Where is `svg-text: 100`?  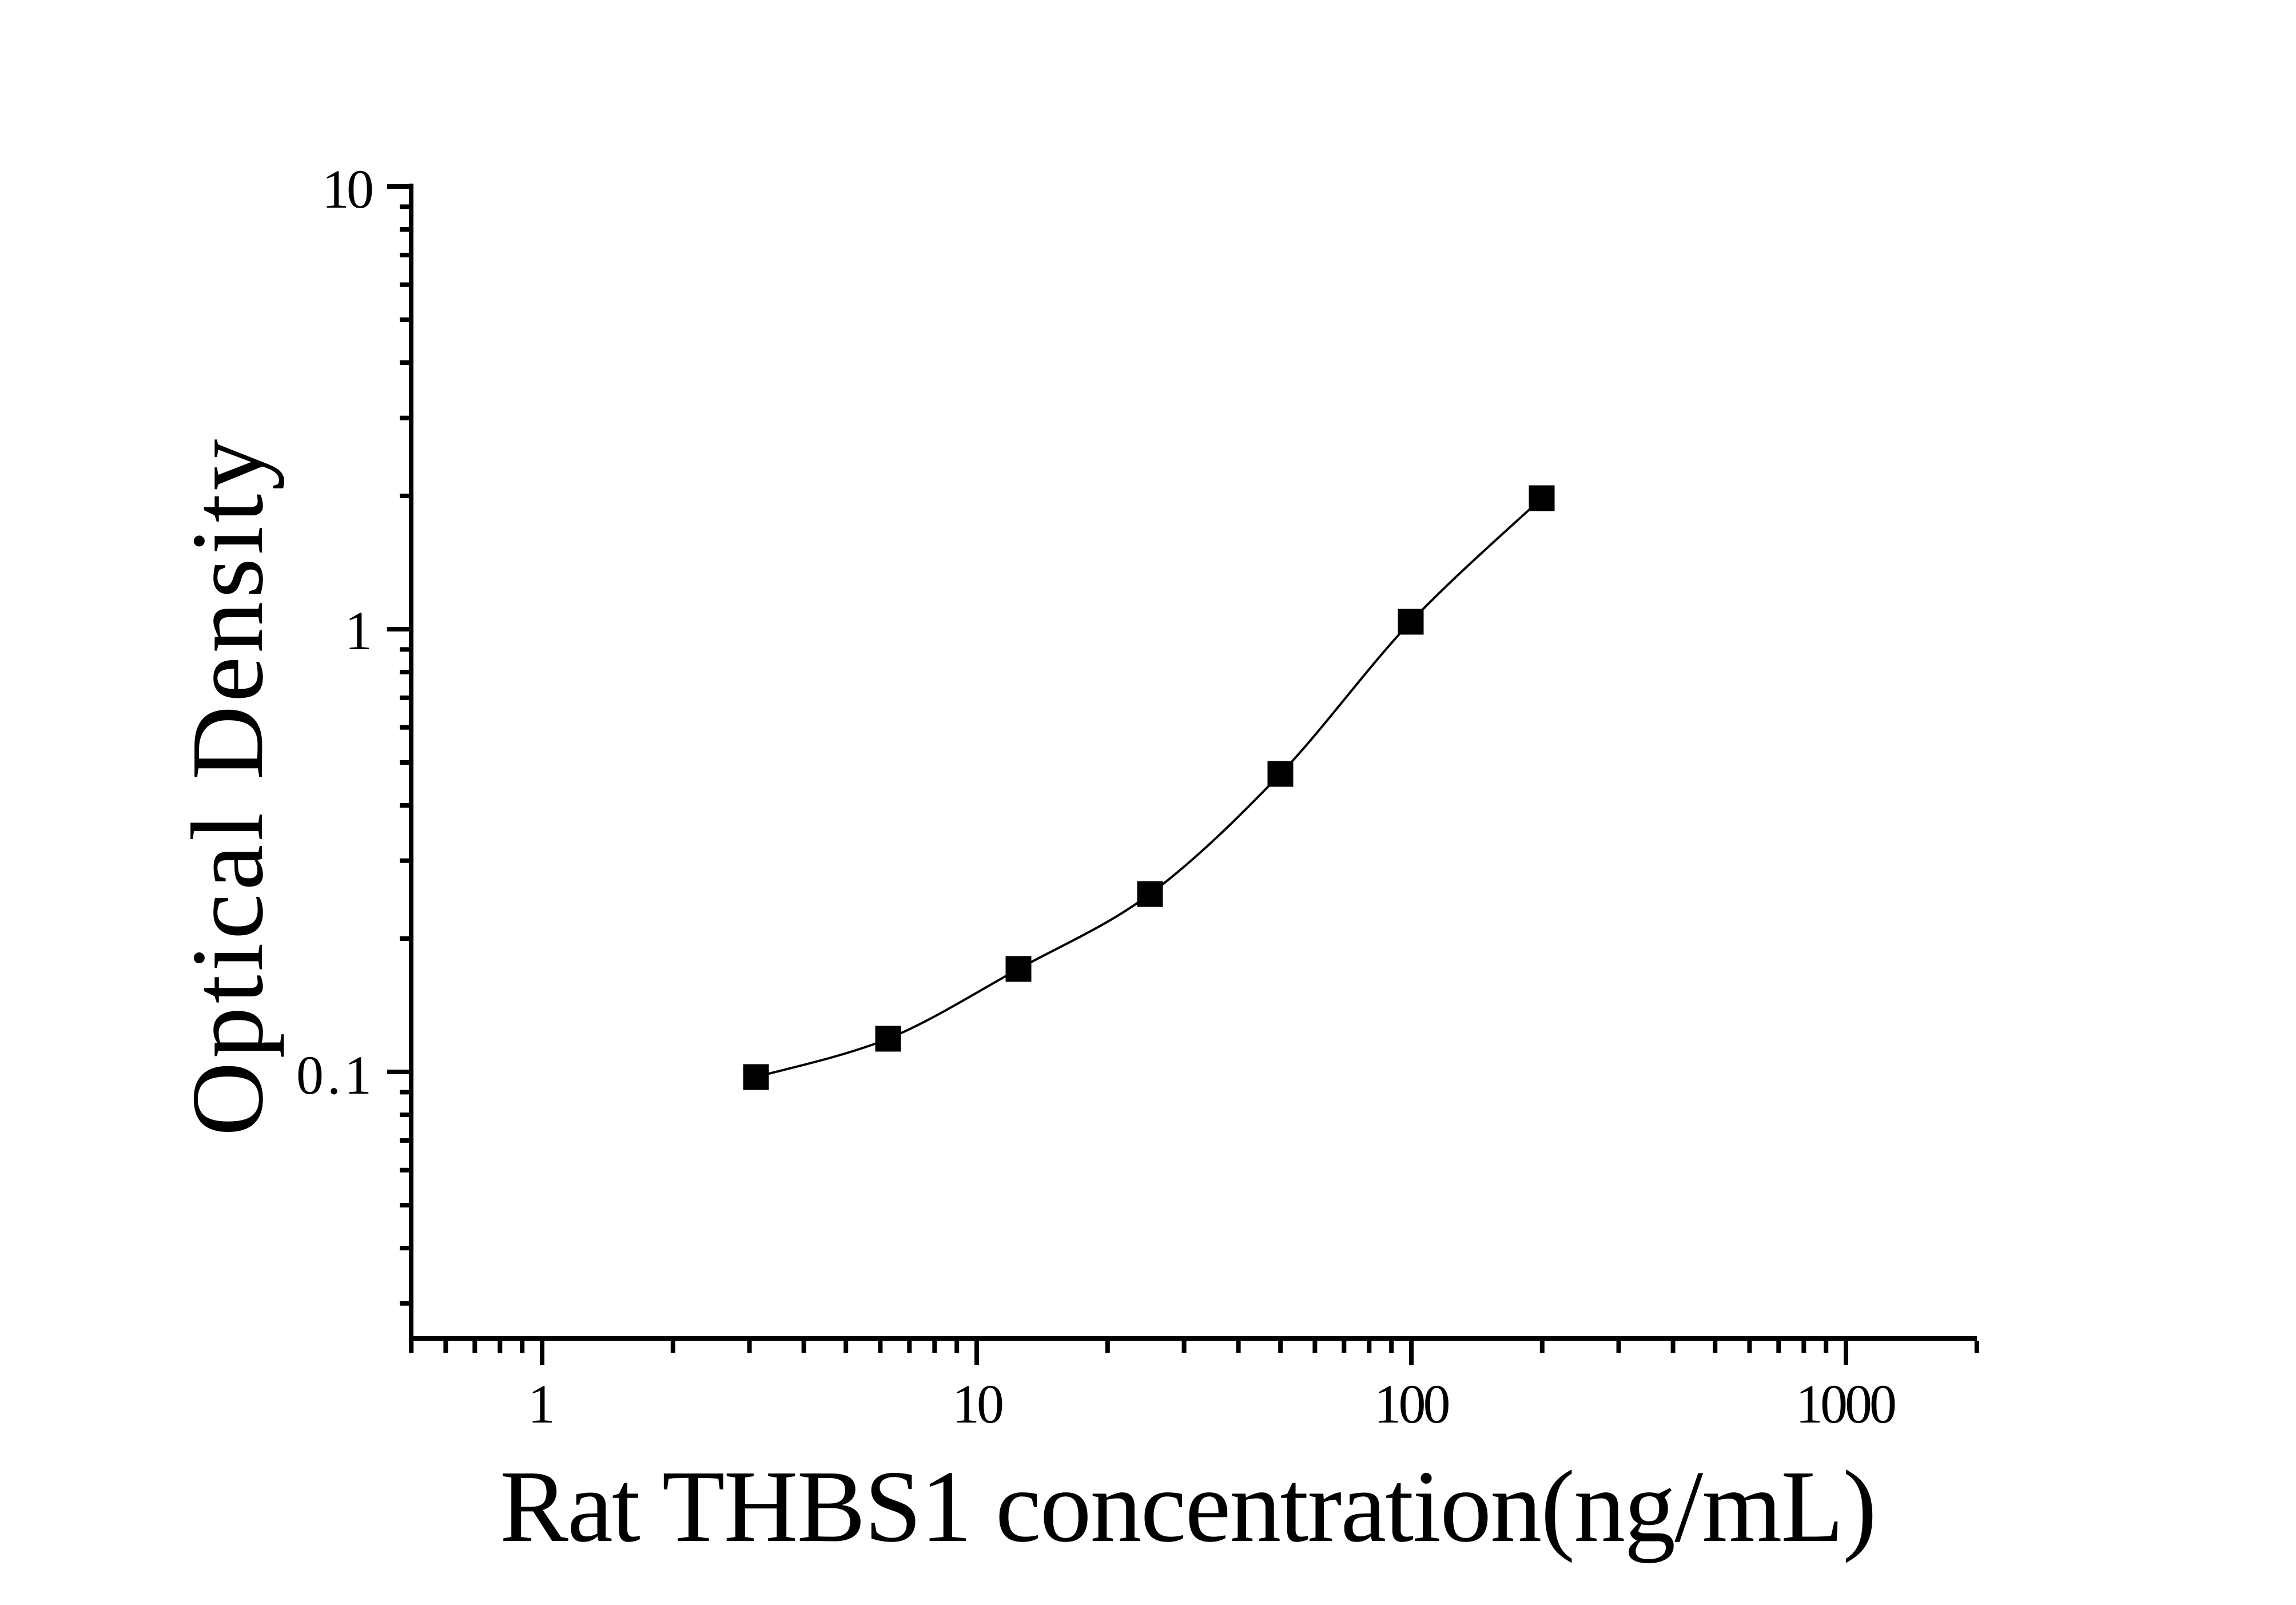
svg-text: 100 is located at coordinates (1411, 1404).